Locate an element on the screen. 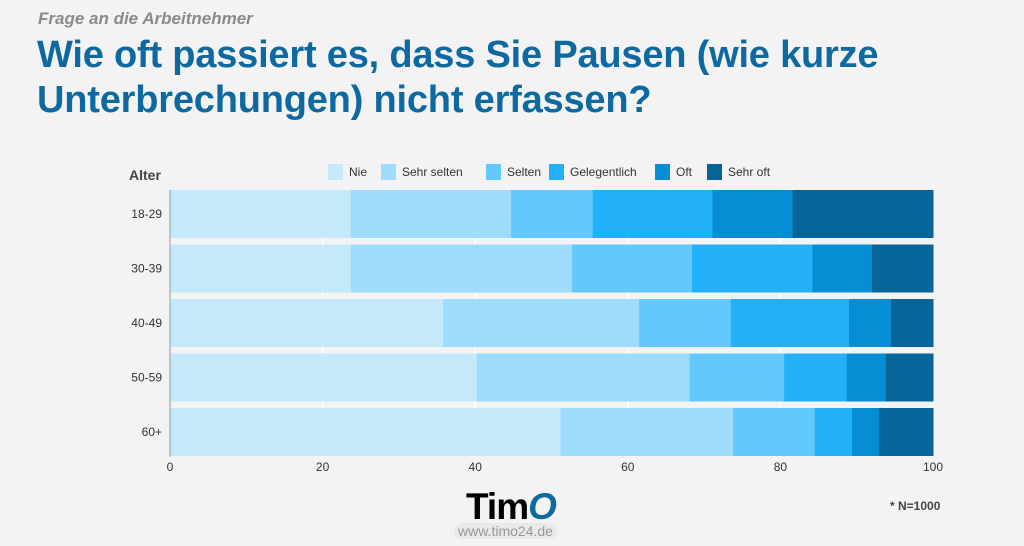 This screenshot has height=546, width=1024. legend-item: Gelegentlich is located at coordinates (593, 172).